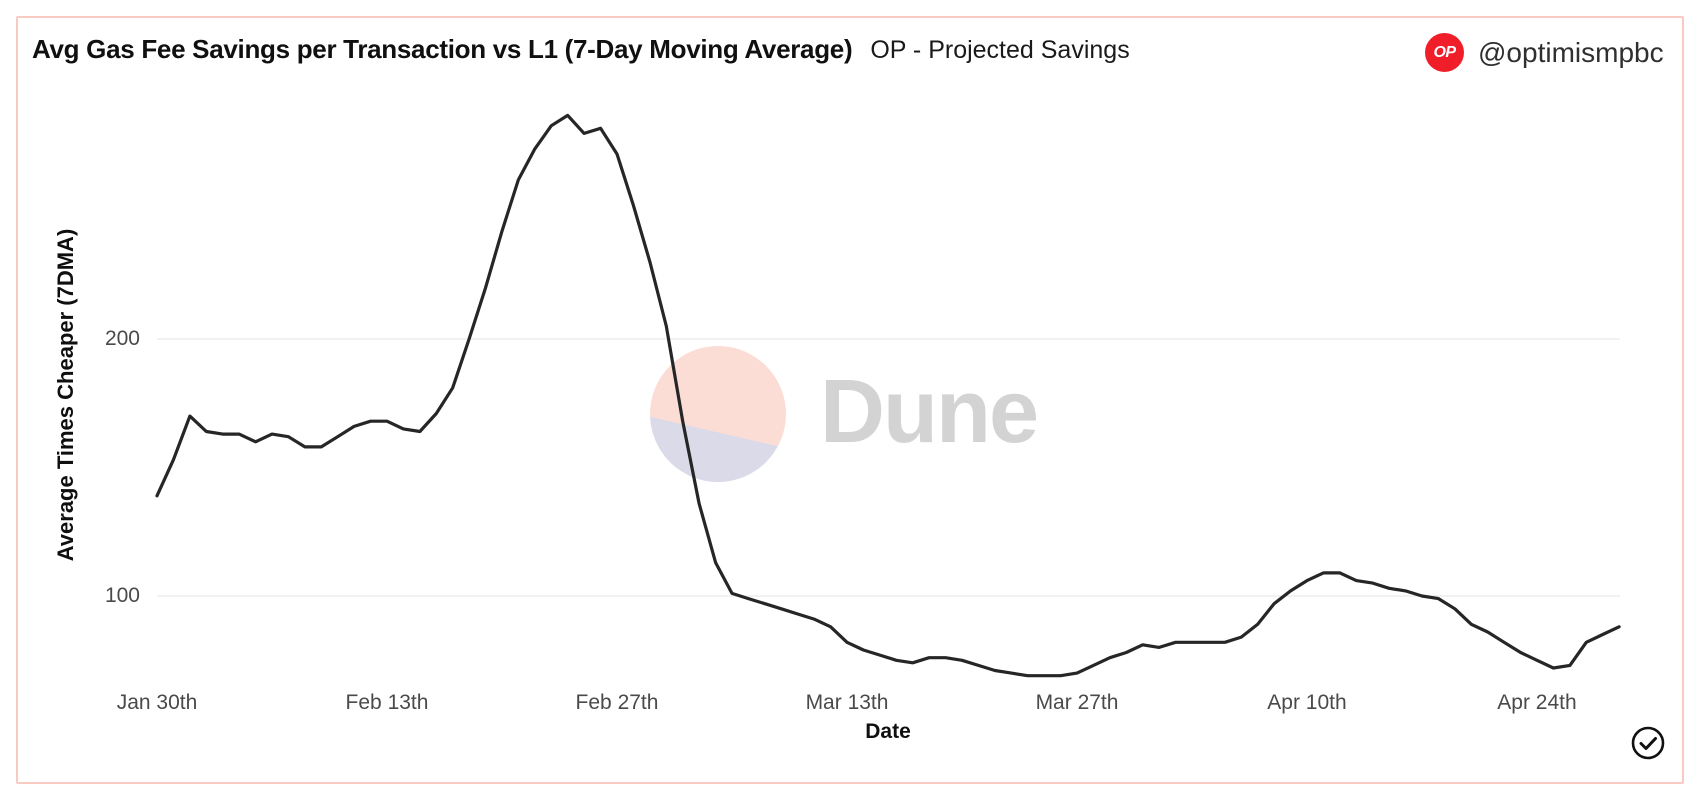 Image resolution: width=1700 pixels, height=800 pixels. Describe the element at coordinates (888, 731) in the screenshot. I see `x-axis-title: Date` at that location.